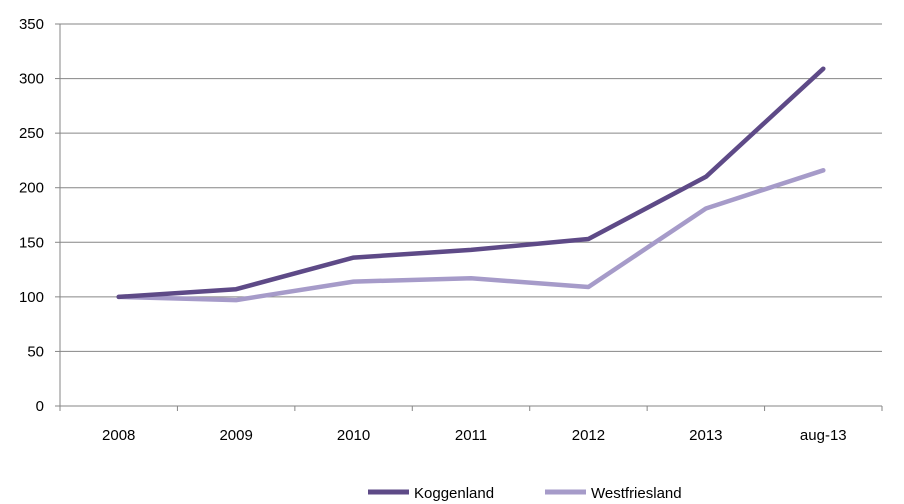 This screenshot has height=504, width=904. Describe the element at coordinates (31, 188) in the screenshot. I see `y-tick-label: 200` at that location.